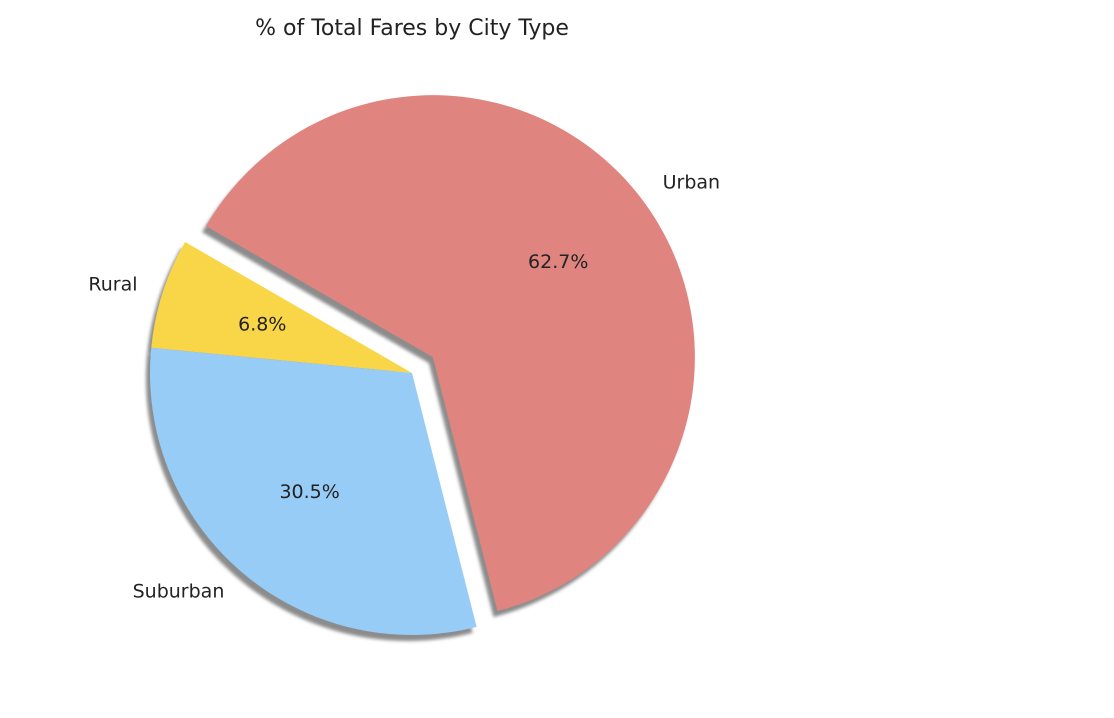 The image size is (1114, 718). Describe the element at coordinates (282, 307) in the screenshot. I see `rural-slice` at that location.